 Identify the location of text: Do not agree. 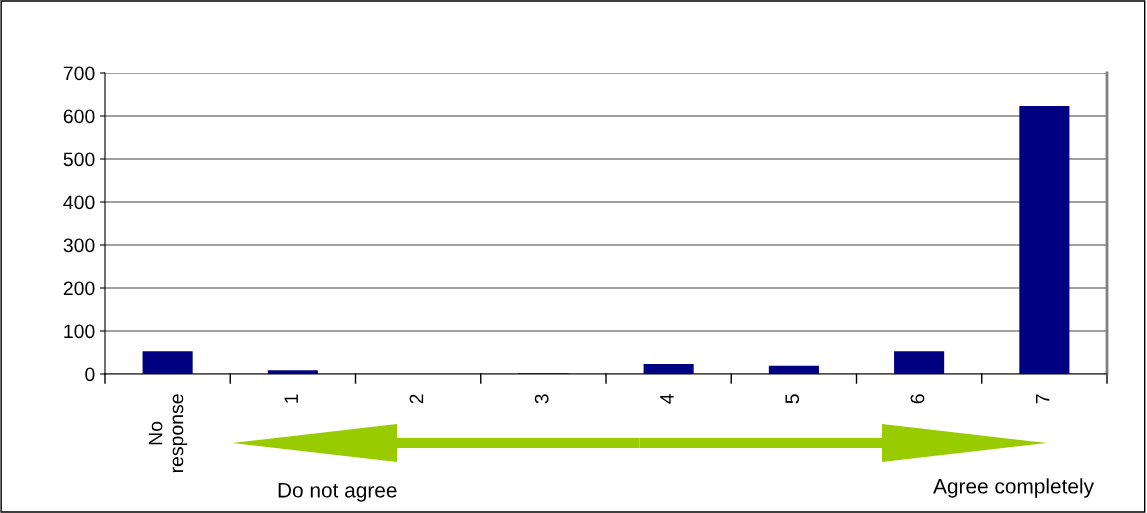
(337, 492).